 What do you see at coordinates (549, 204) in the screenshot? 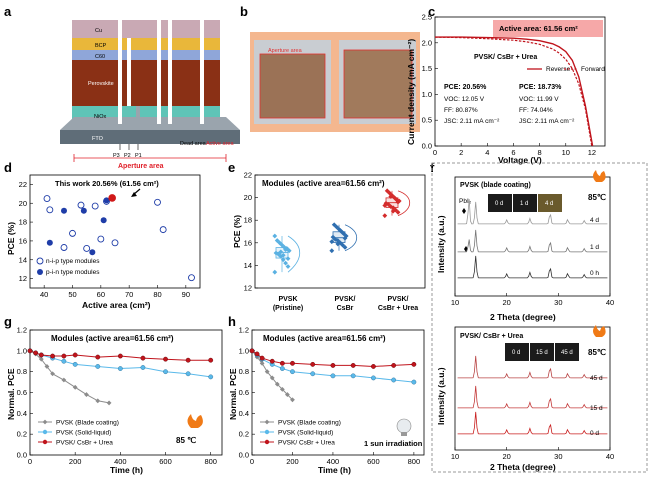
I see `thumb-top-2-label: 4 d` at bounding box center [549, 204].